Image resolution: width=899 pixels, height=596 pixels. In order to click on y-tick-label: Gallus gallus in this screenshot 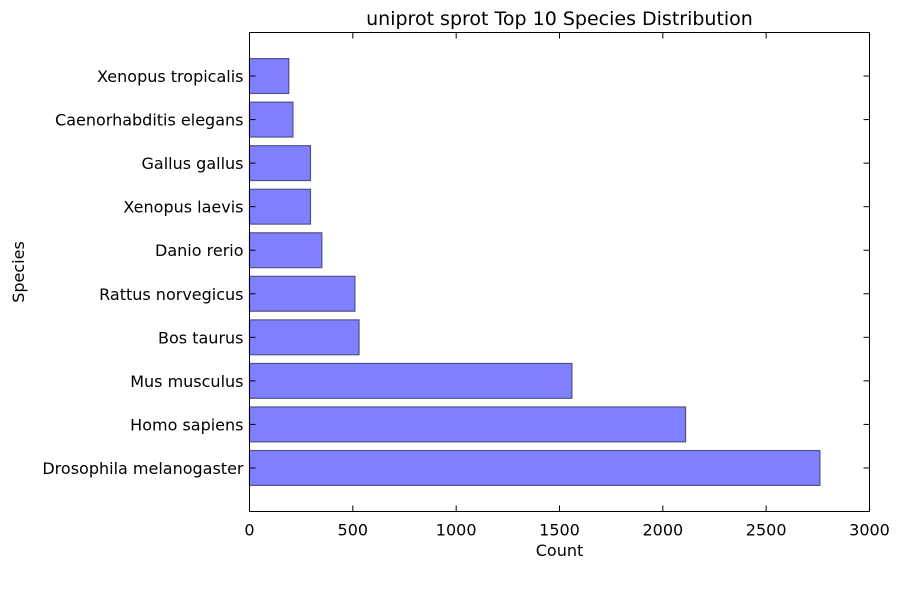, I will do `click(193, 163)`.